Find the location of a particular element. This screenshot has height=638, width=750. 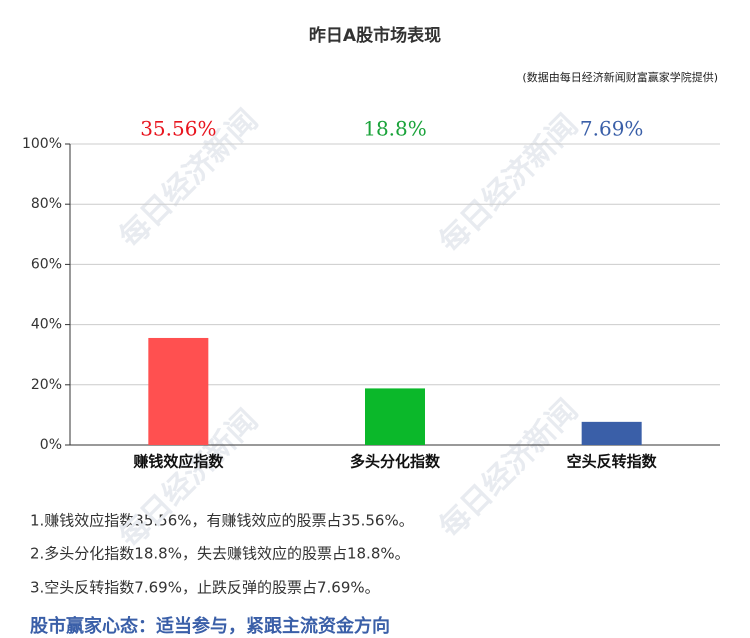

note: 3.空头反转指数7.69%，止跌反弹的股票占7.69%。 is located at coordinates (205, 588).